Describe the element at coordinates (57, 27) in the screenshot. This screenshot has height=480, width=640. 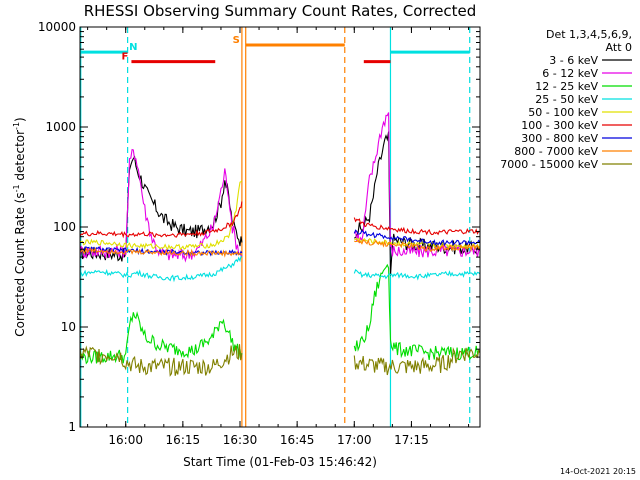
I see `y-tick-label: 10000` at that location.